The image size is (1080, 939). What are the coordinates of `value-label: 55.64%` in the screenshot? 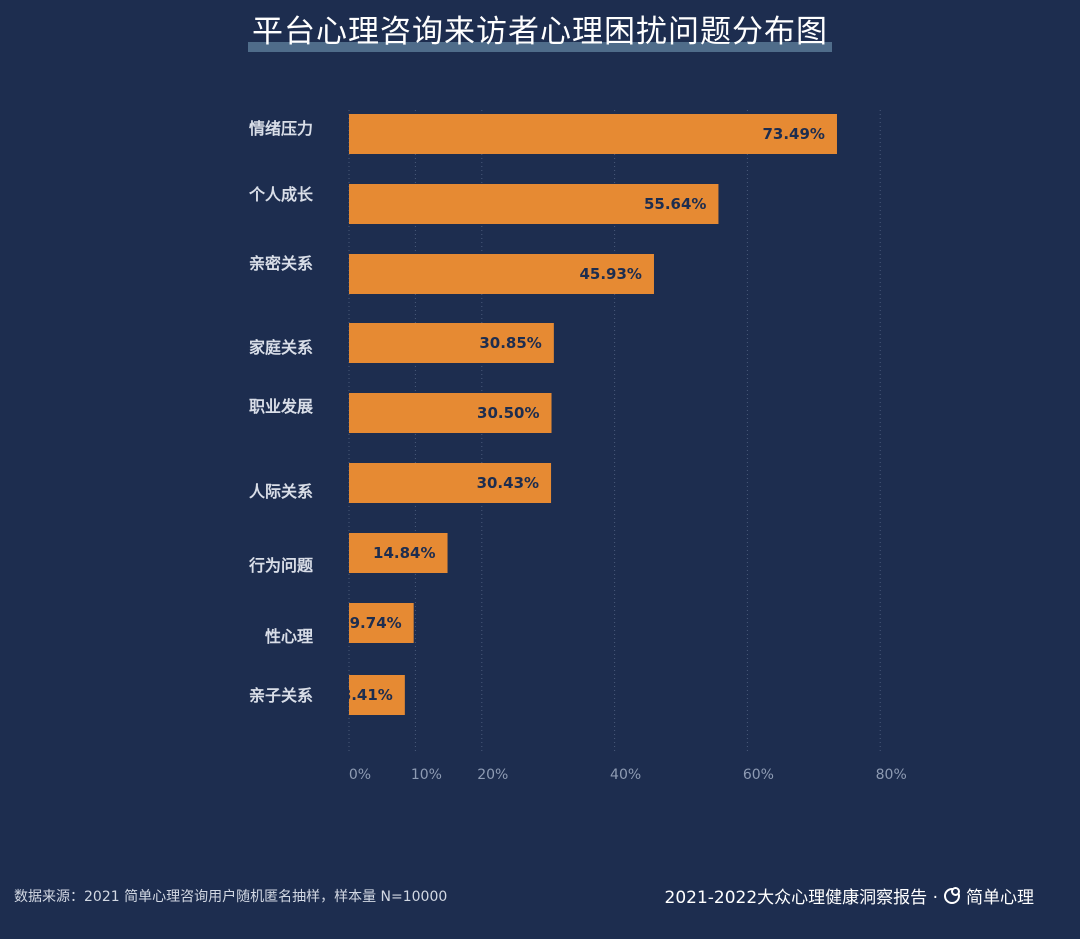 It's located at (675, 204).